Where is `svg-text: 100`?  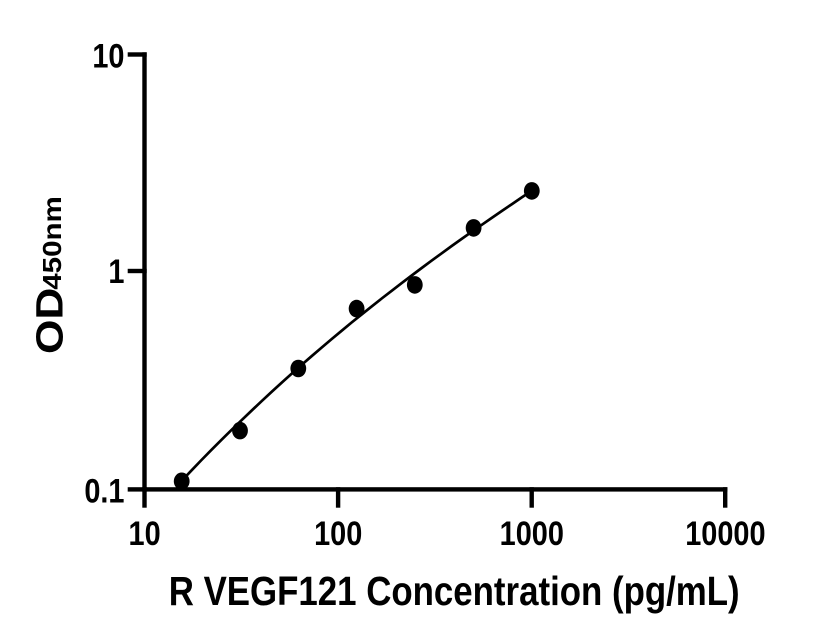 svg-text: 100 is located at coordinates (338, 533).